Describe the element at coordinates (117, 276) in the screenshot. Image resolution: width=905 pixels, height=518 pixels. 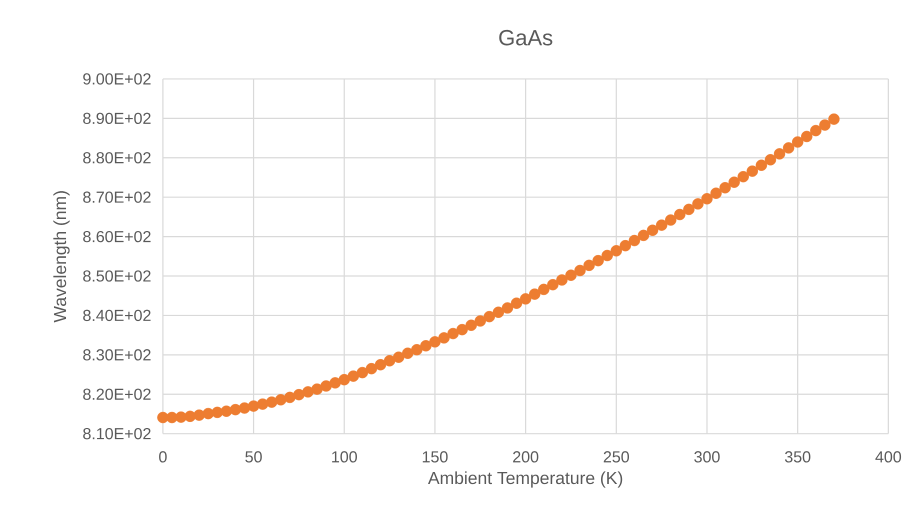
I see `y-tick-label: 8.50E+02` at that location.